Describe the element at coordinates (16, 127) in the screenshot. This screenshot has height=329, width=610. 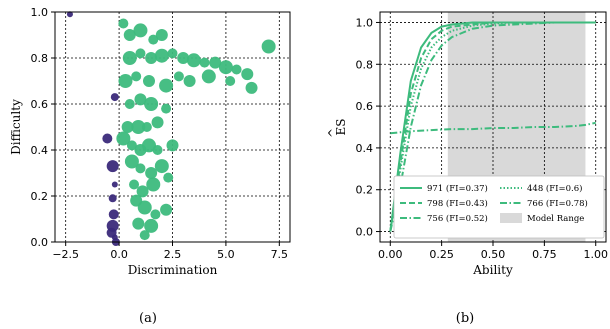
I see `y-axis-label: Difficulty` at that location.